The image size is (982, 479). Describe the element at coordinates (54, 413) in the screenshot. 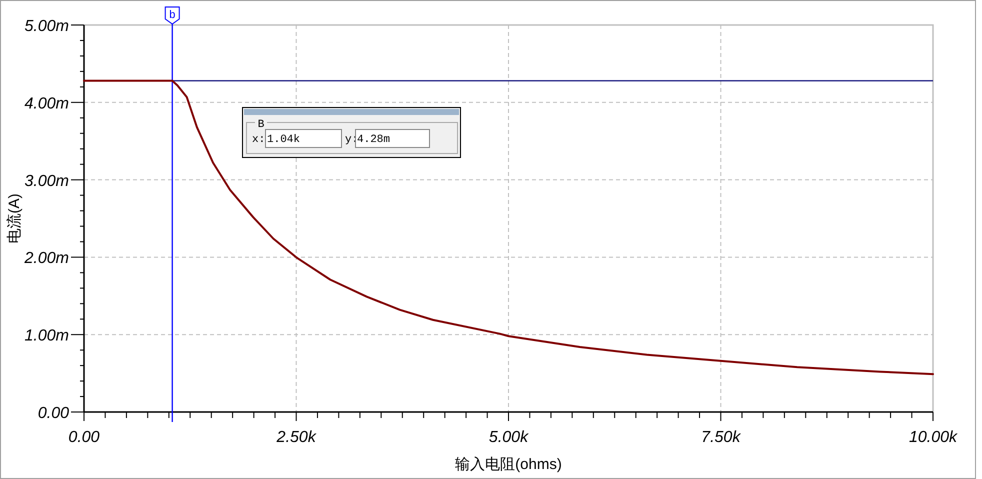

I see `y-tick-label: 0.00` at that location.